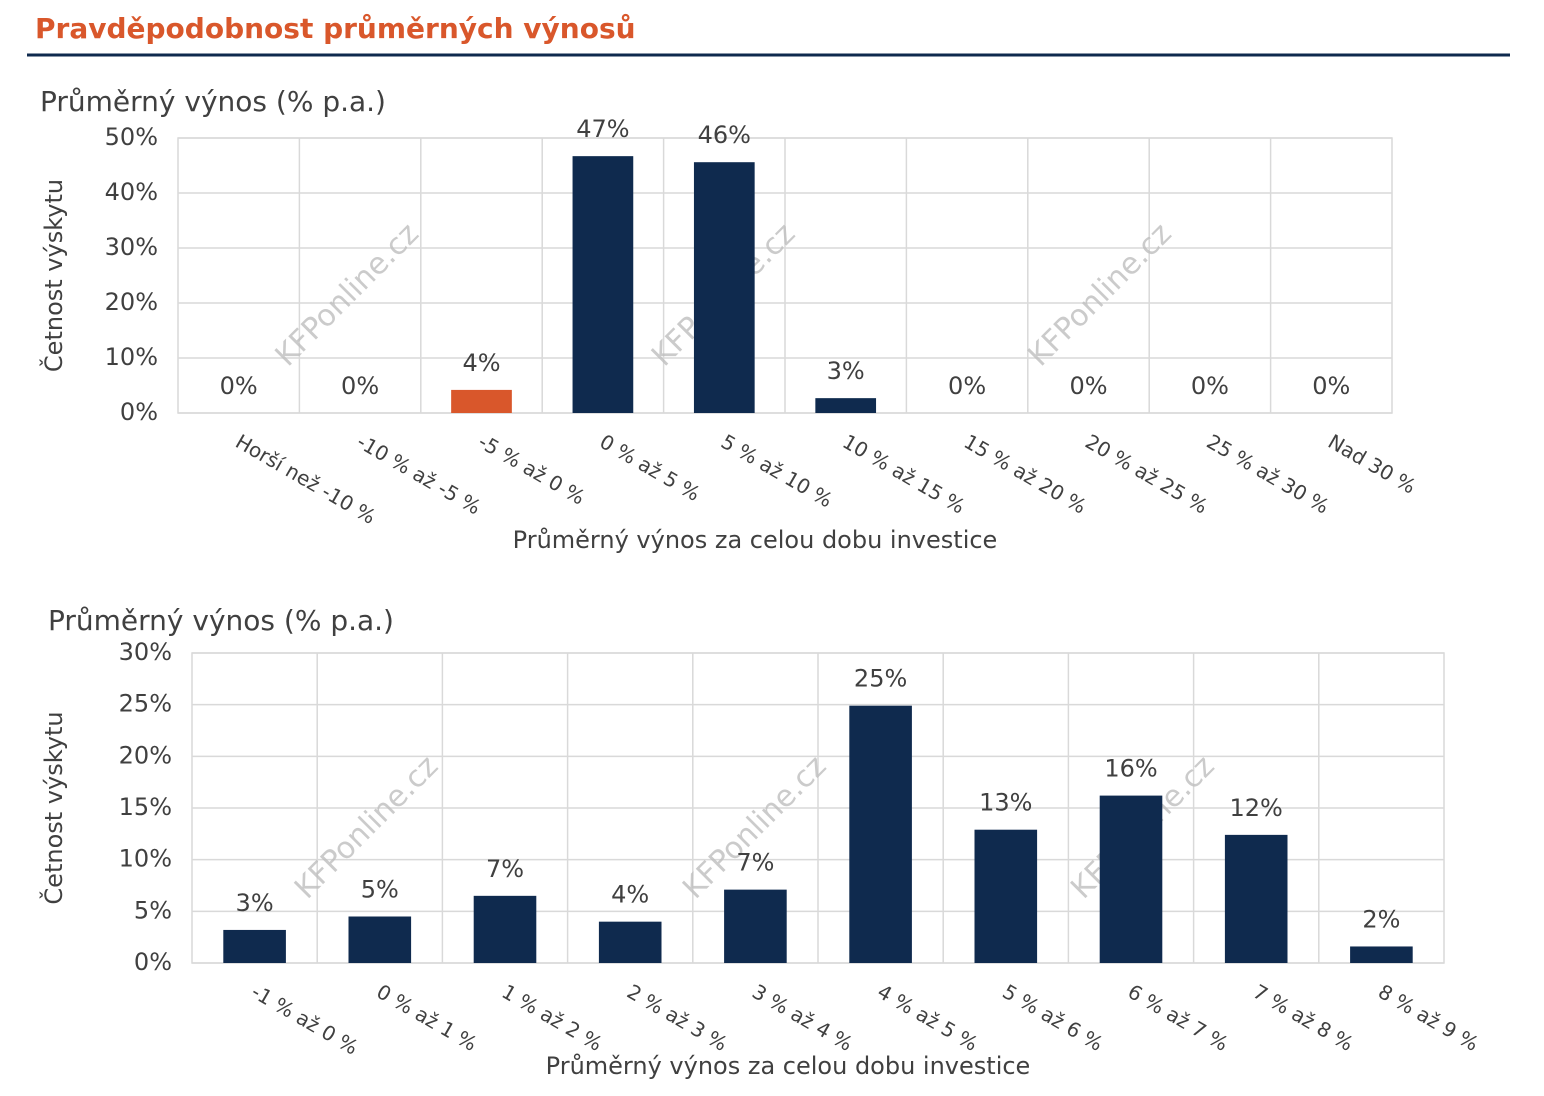 Image resolution: width=1544 pixels, height=1096 pixels. Describe the element at coordinates (335, 28) in the screenshot. I see `page-title: Pravděpodobnost průměrných výnosů` at that location.